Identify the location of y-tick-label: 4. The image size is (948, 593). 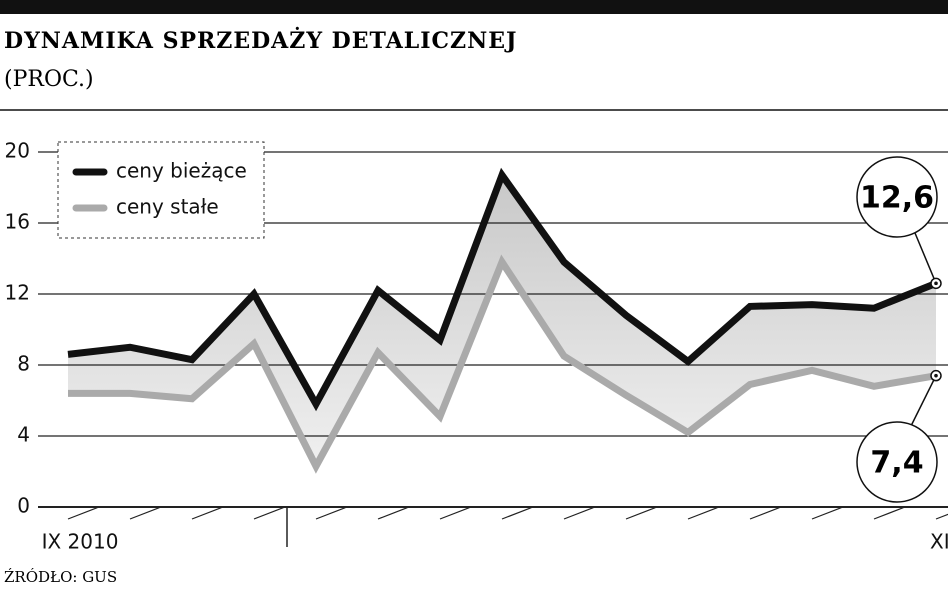
(23, 435).